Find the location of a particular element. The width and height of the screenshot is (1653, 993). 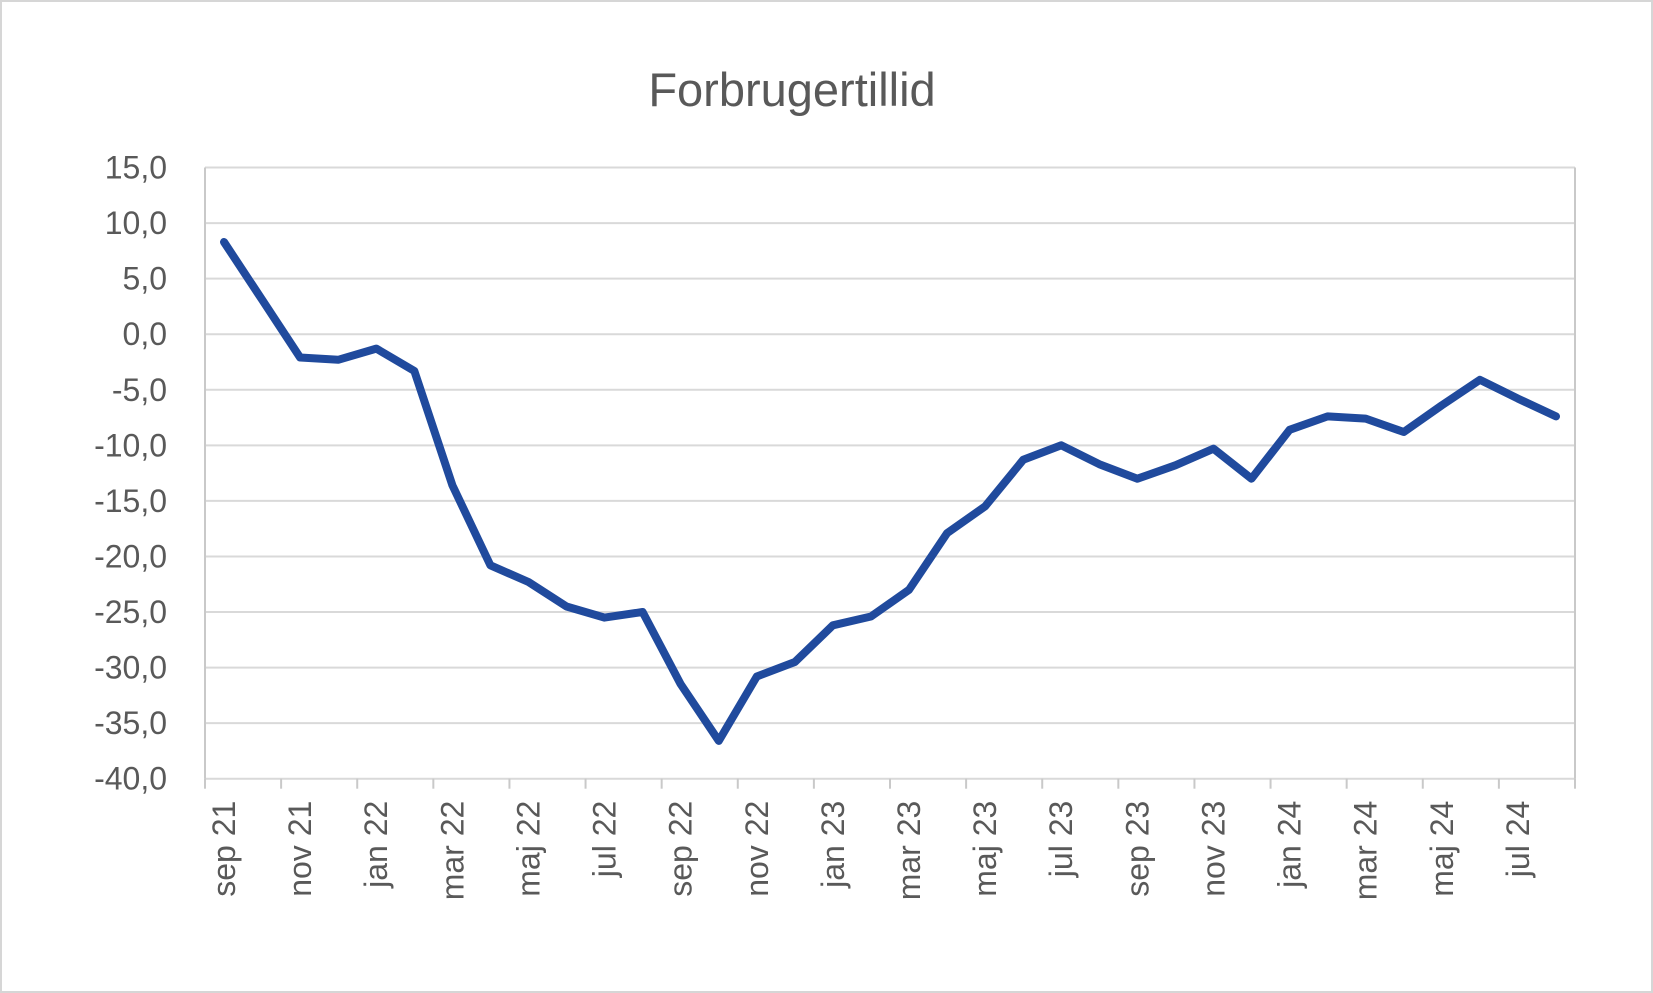

x-tick-label: sep 22 is located at coordinates (681, 849).